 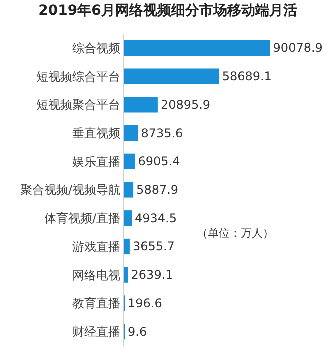 I want to click on data-label: 196.6, so click(x=145, y=303).